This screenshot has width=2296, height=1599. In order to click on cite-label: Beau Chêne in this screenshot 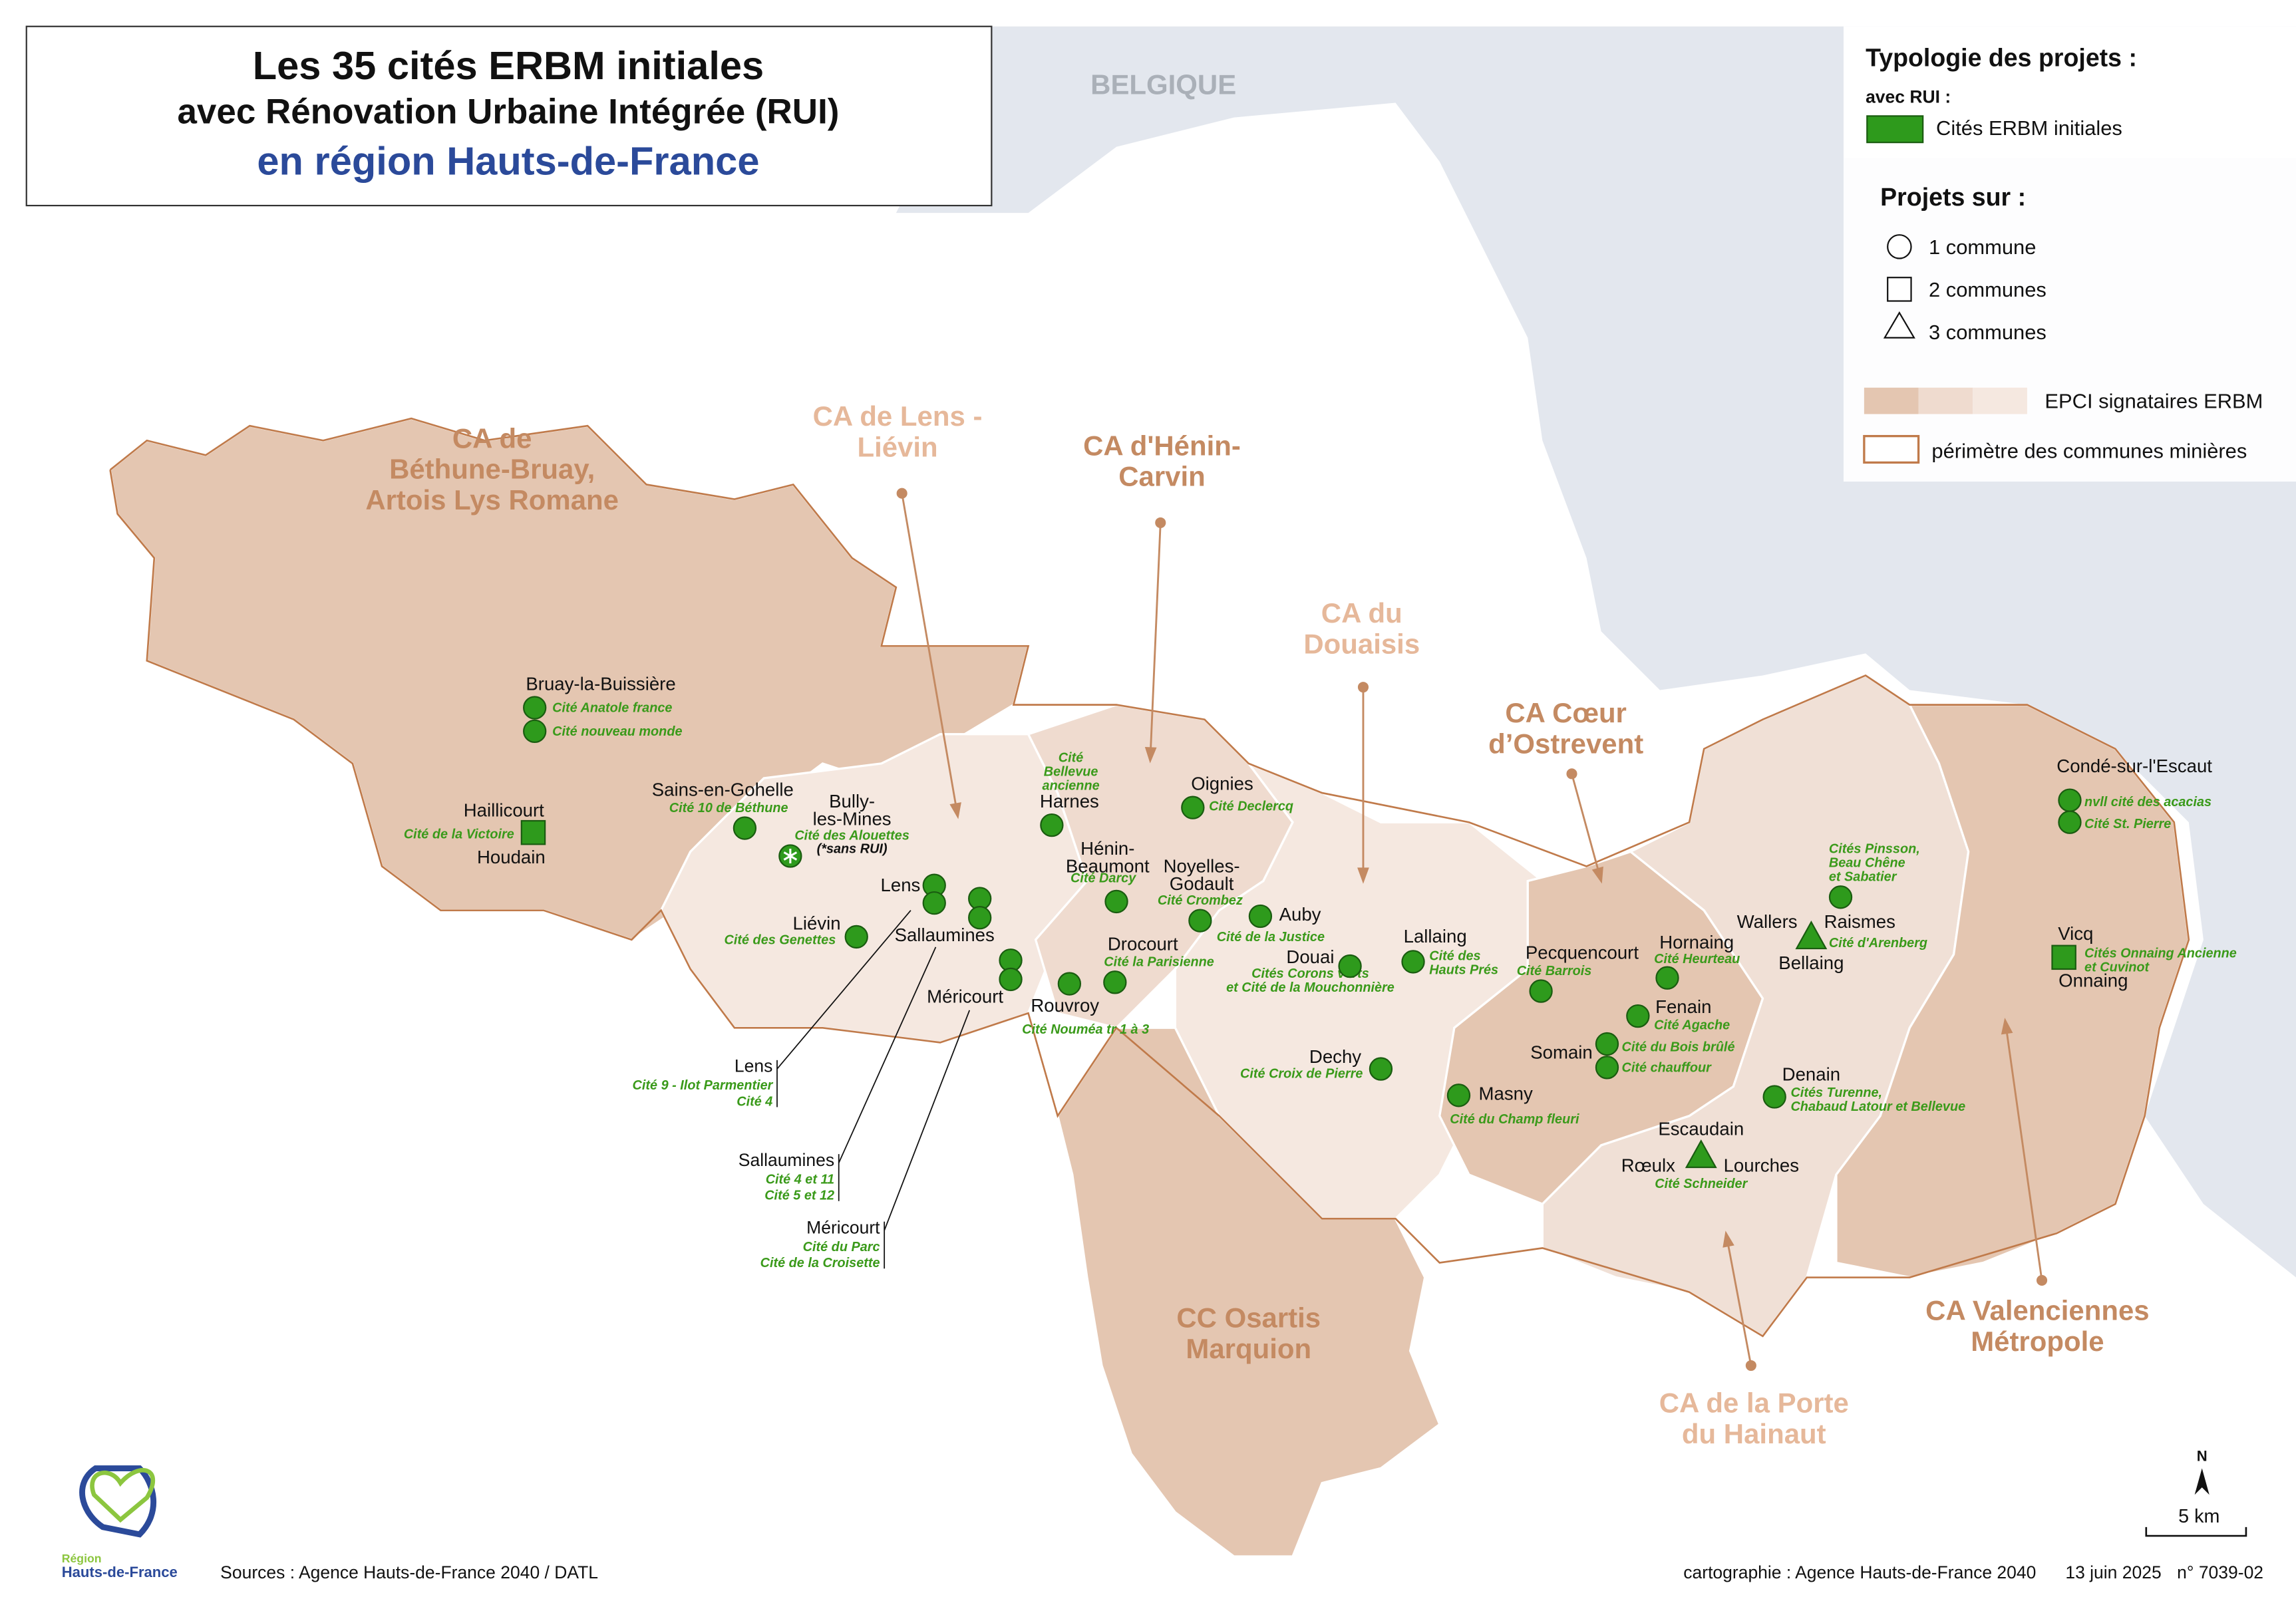, I will do `click(1867, 863)`.